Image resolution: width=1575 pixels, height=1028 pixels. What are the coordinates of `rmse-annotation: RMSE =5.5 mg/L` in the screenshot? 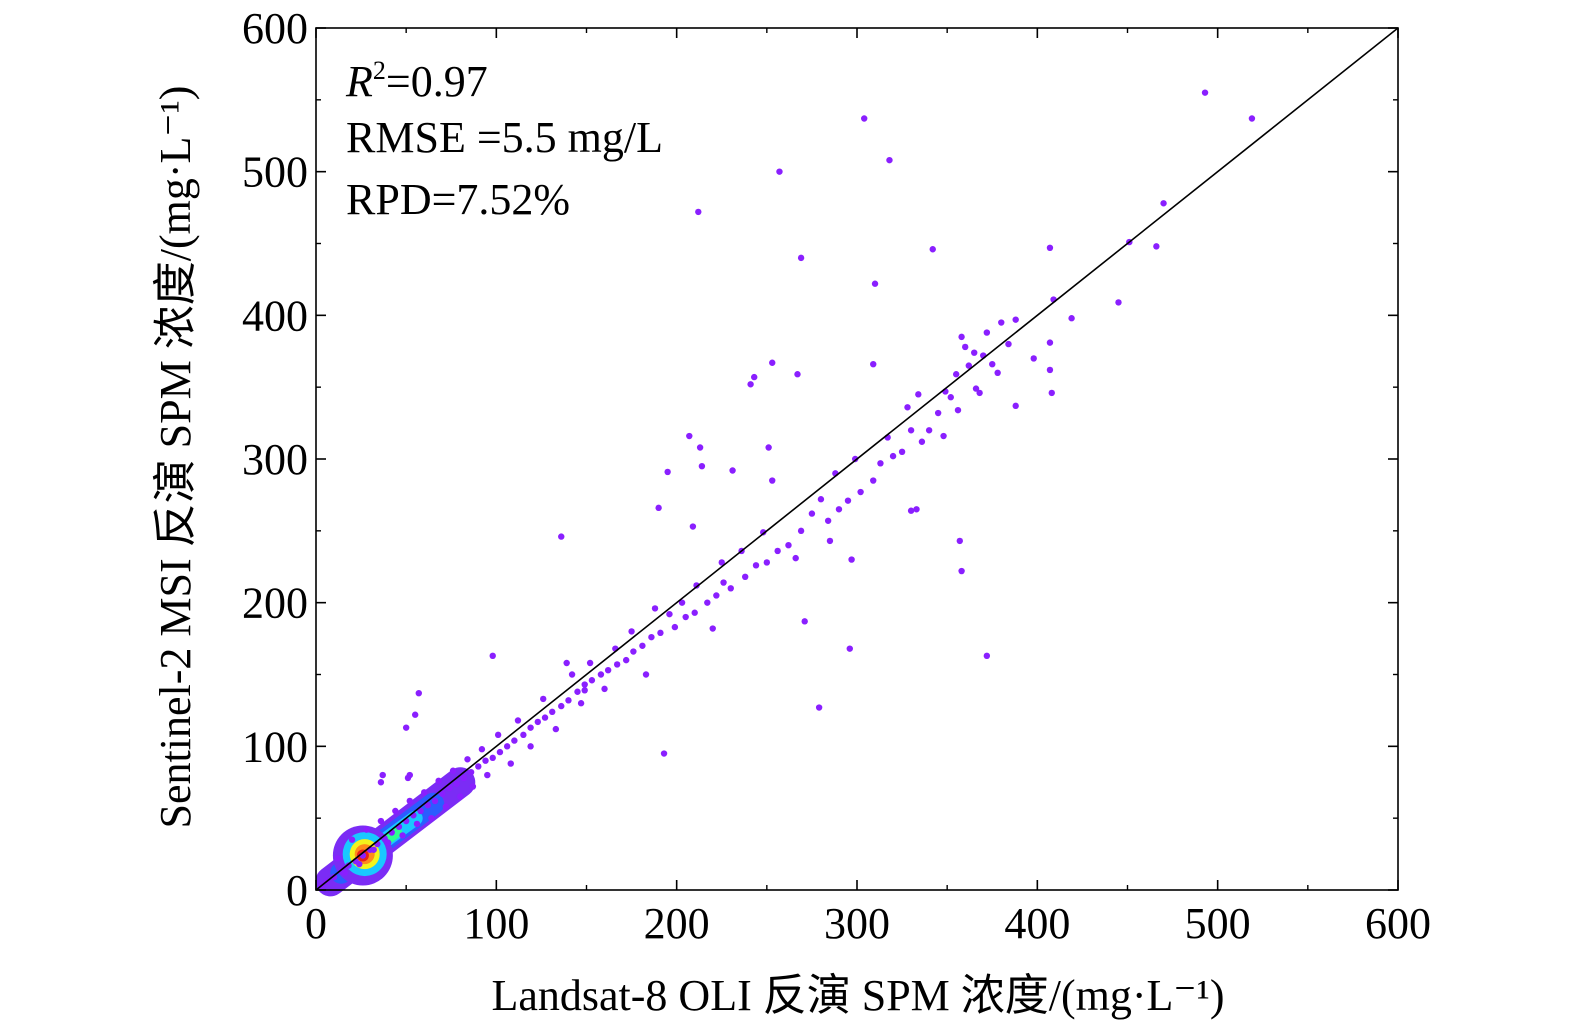 It's located at (504, 137).